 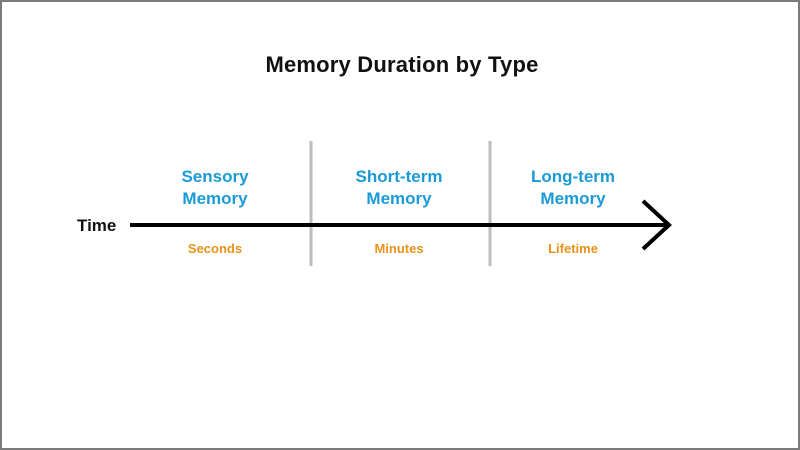 What do you see at coordinates (399, 248) in the screenshot?
I see `segment-duration-minutes: Minutes` at bounding box center [399, 248].